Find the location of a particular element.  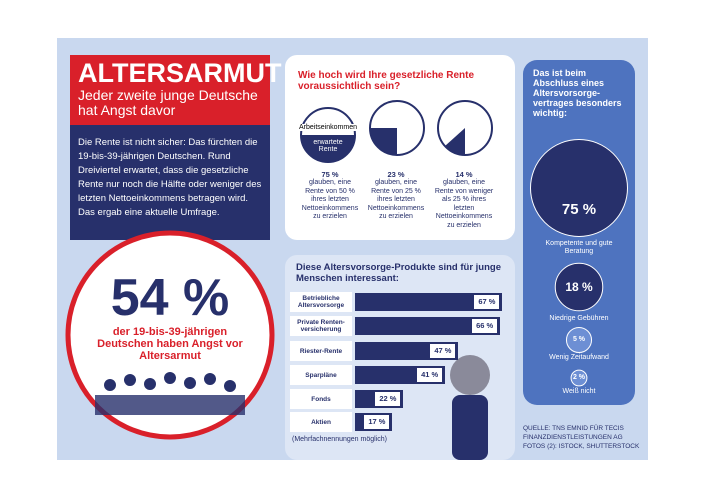

highlight-circle is located at coordinates (170, 335).